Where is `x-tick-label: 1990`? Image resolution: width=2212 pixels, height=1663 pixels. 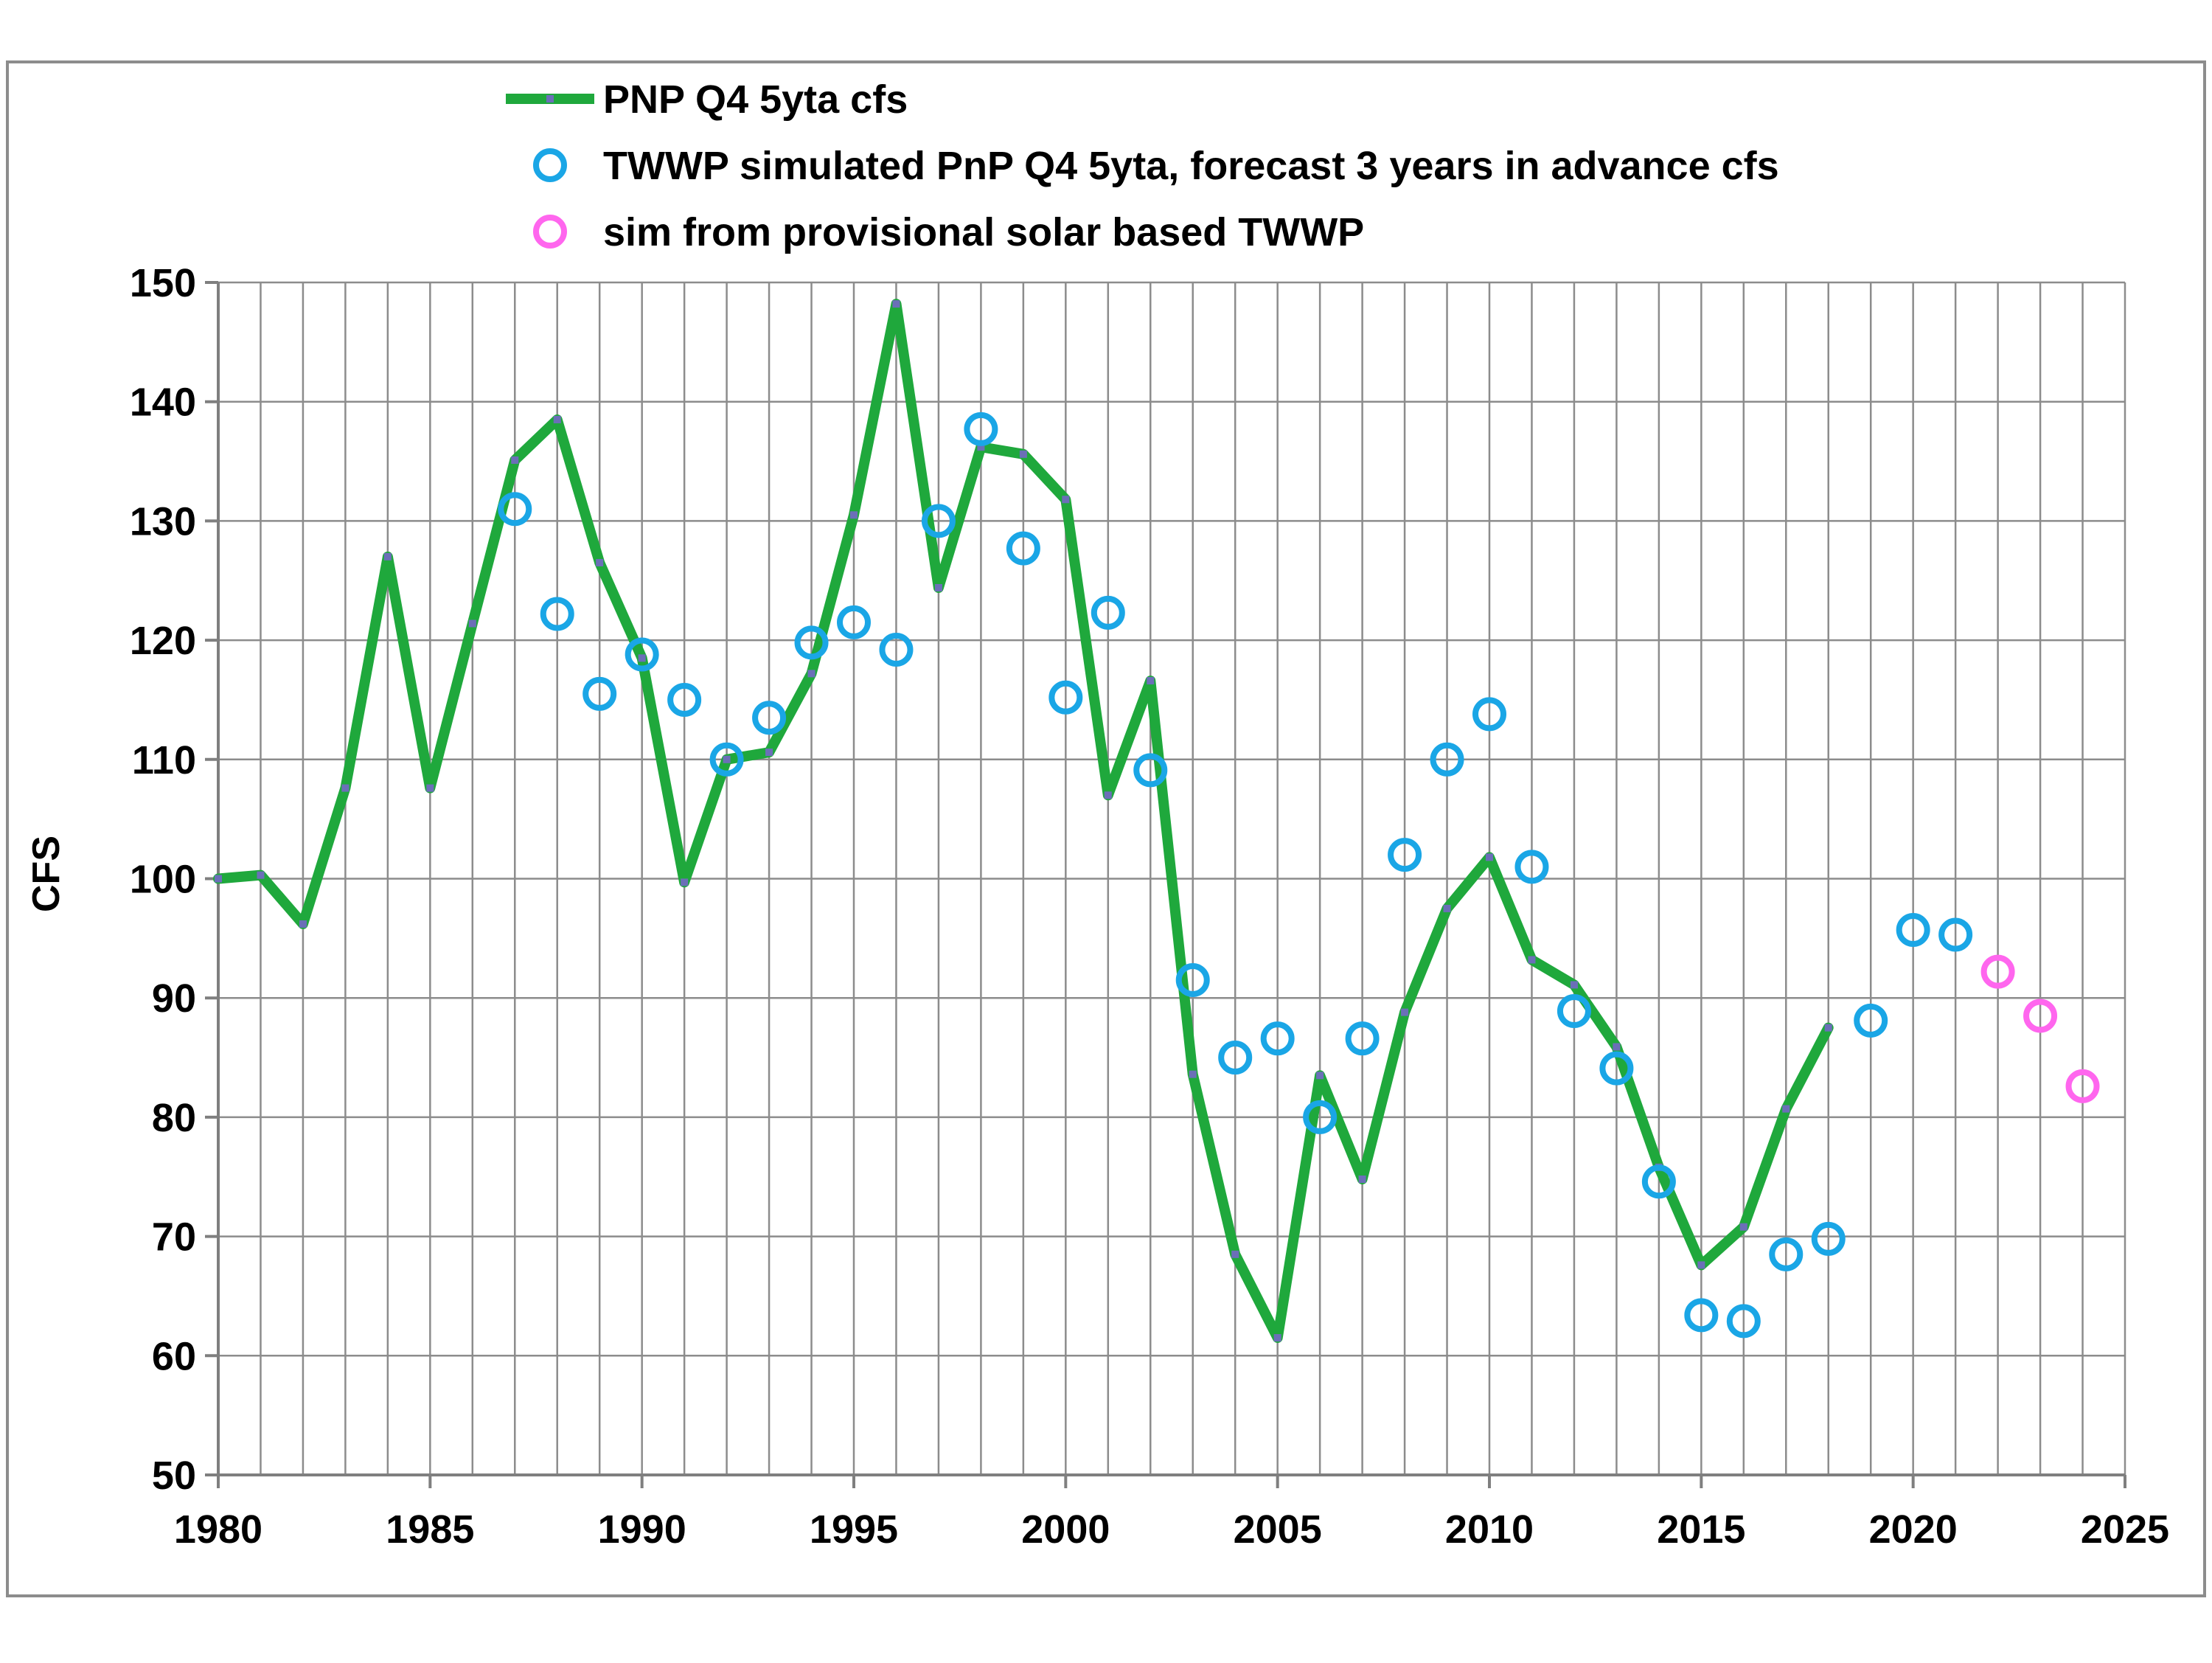
x-tick-label: 1990 is located at coordinates (642, 1529).